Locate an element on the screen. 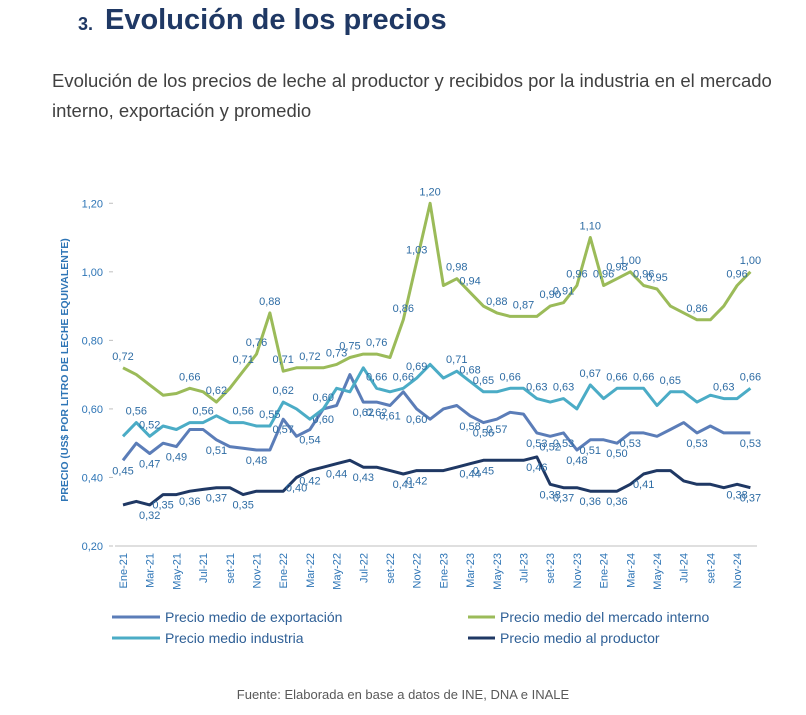 The width and height of the screenshot is (806, 715). legend-label: Precio medio industria is located at coordinates (234, 638).